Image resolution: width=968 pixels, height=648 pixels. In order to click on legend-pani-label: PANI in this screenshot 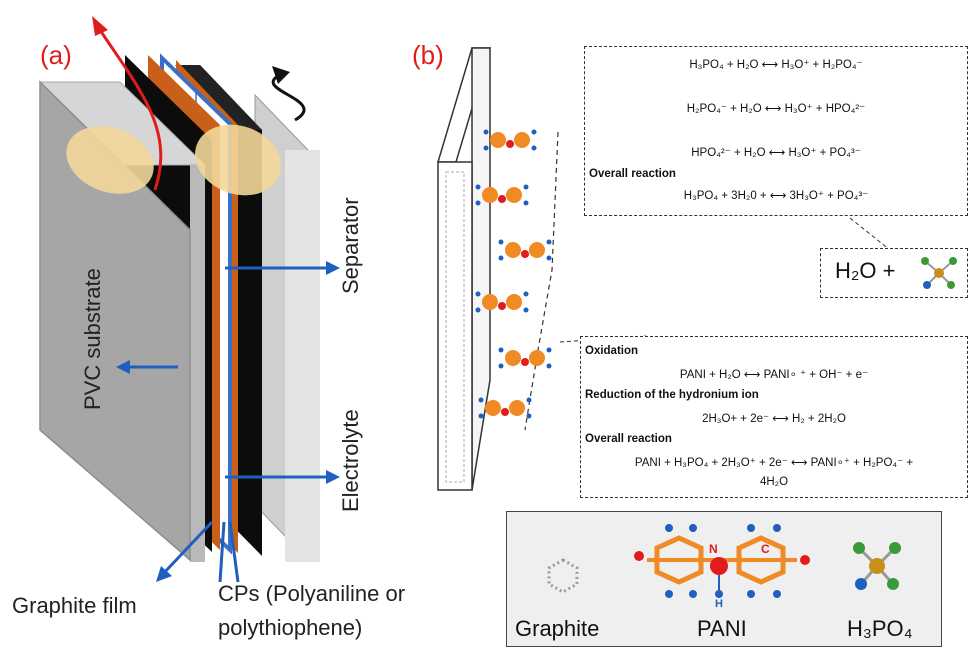, I will do `click(722, 628)`.